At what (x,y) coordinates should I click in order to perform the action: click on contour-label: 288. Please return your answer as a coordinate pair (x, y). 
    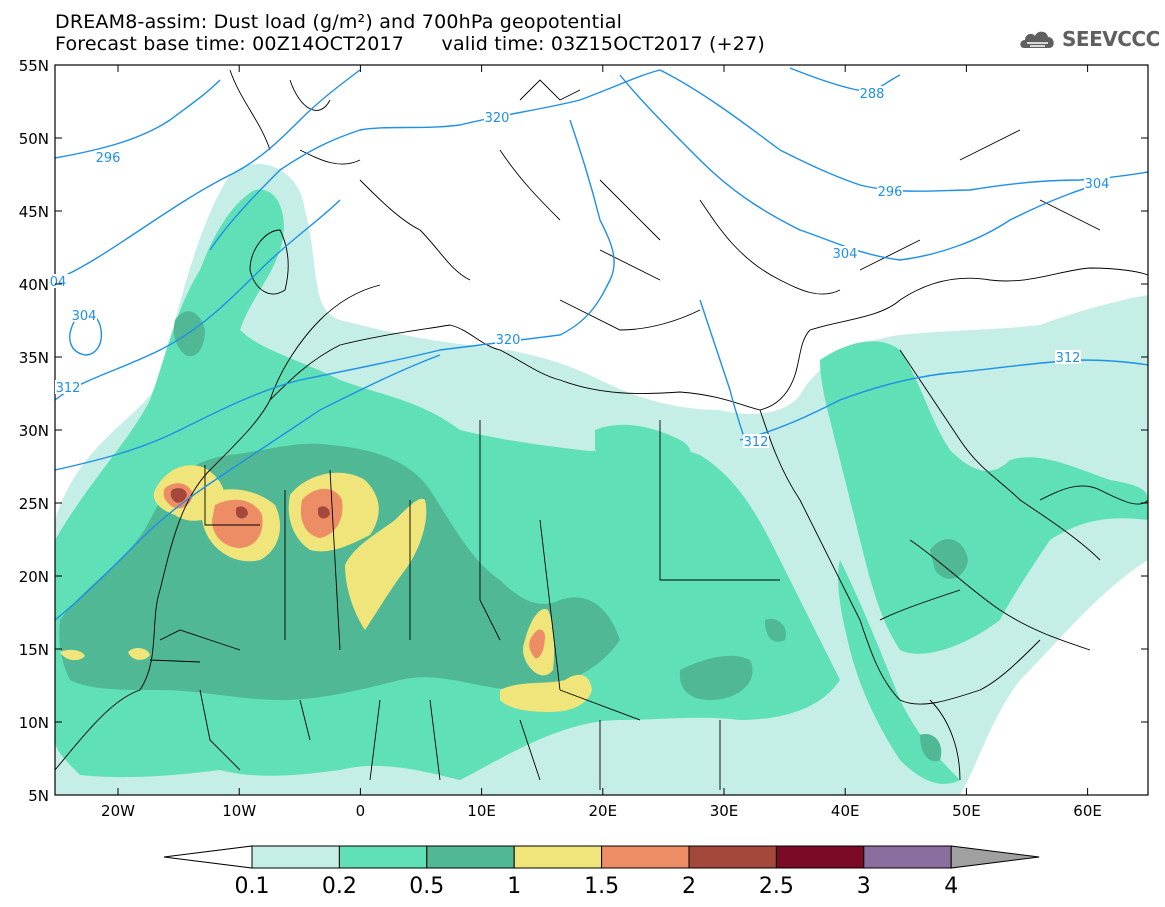
    Looking at the image, I should click on (872, 94).